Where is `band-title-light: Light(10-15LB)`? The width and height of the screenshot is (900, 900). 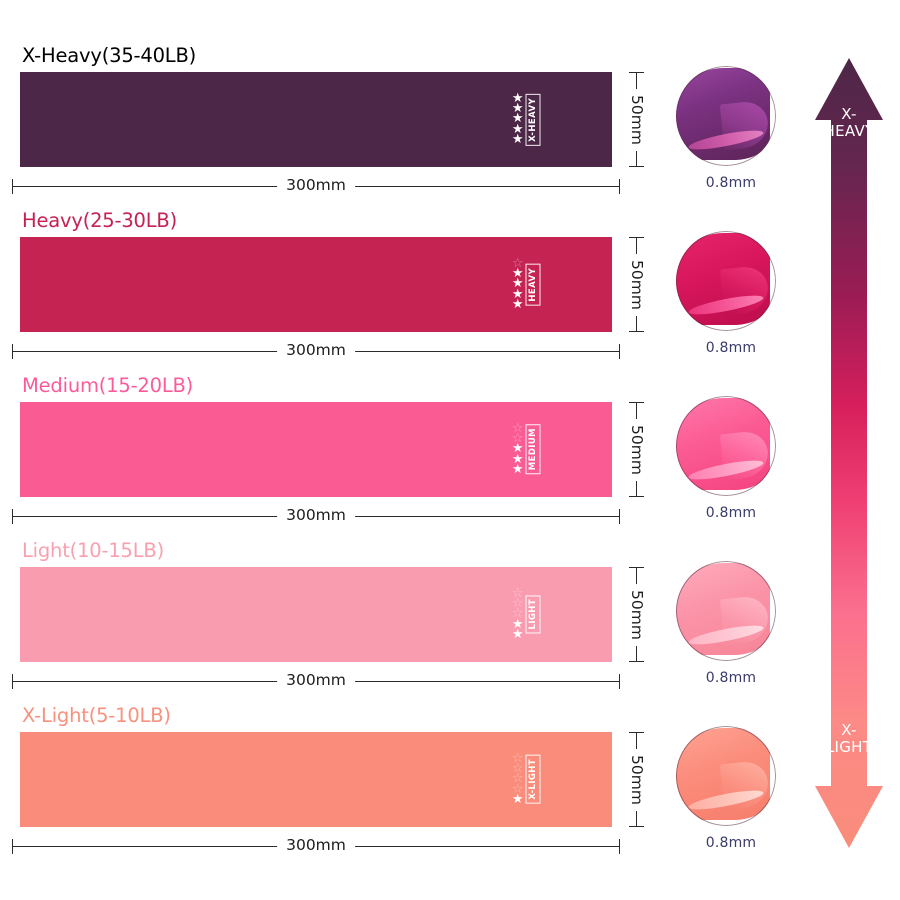 band-title-light: Light(10-15LB) is located at coordinates (93, 550).